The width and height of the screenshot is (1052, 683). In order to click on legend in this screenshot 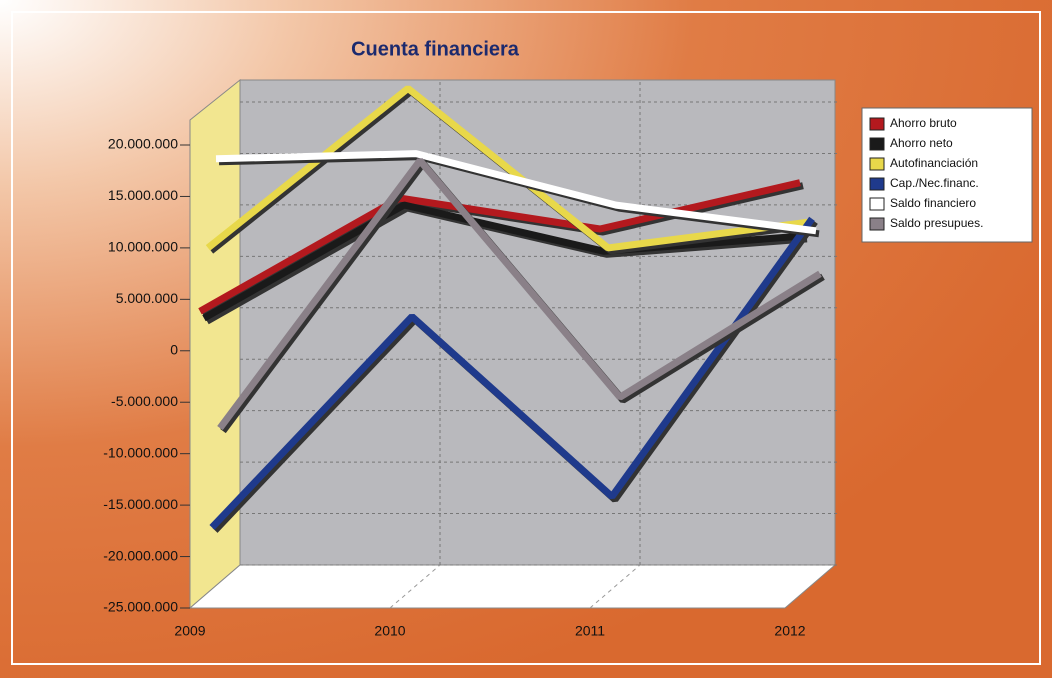, I will do `click(947, 175)`.